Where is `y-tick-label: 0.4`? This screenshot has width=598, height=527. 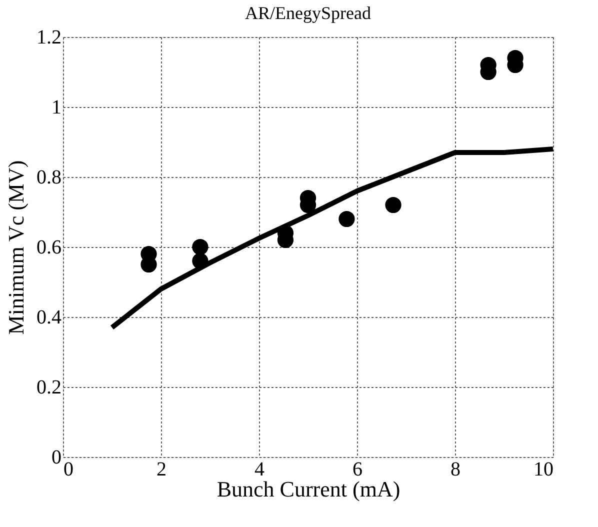 y-tick-label: 0.4 is located at coordinates (49, 317).